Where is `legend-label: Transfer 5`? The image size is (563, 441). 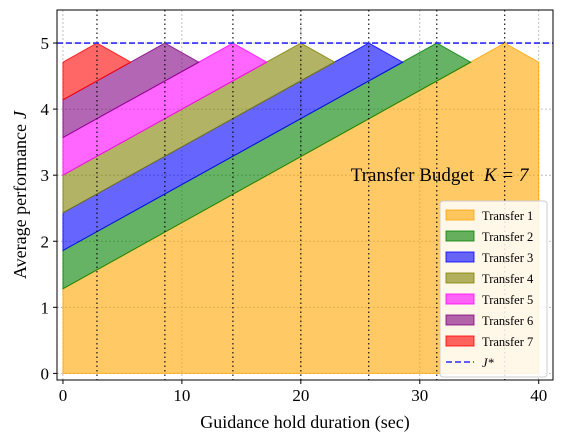 legend-label: Transfer 5 is located at coordinates (507, 300).